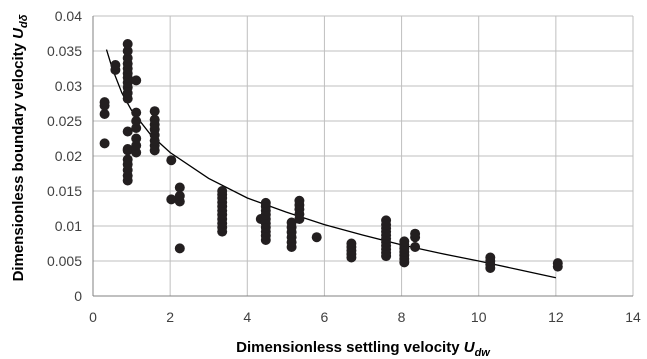  Describe the element at coordinates (64, 261) in the screenshot. I see `y-tick-label: 0.005` at that location.